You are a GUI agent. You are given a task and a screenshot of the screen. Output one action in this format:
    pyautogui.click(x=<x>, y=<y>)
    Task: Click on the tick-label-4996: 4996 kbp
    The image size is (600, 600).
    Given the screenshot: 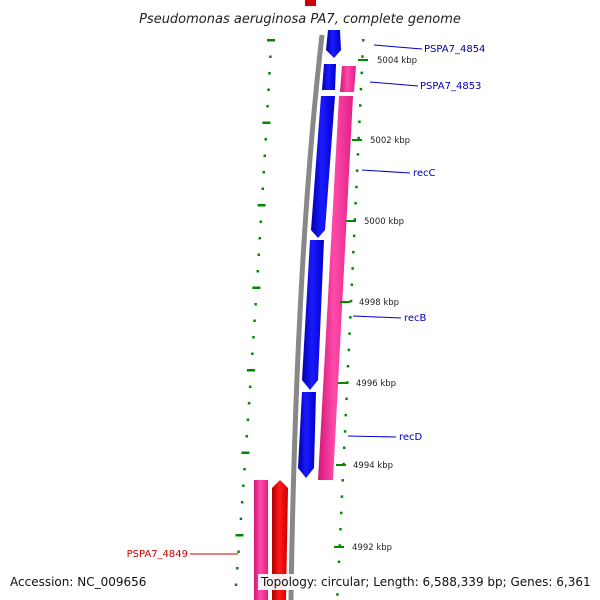 What is the action you would take?
    pyautogui.click(x=376, y=384)
    